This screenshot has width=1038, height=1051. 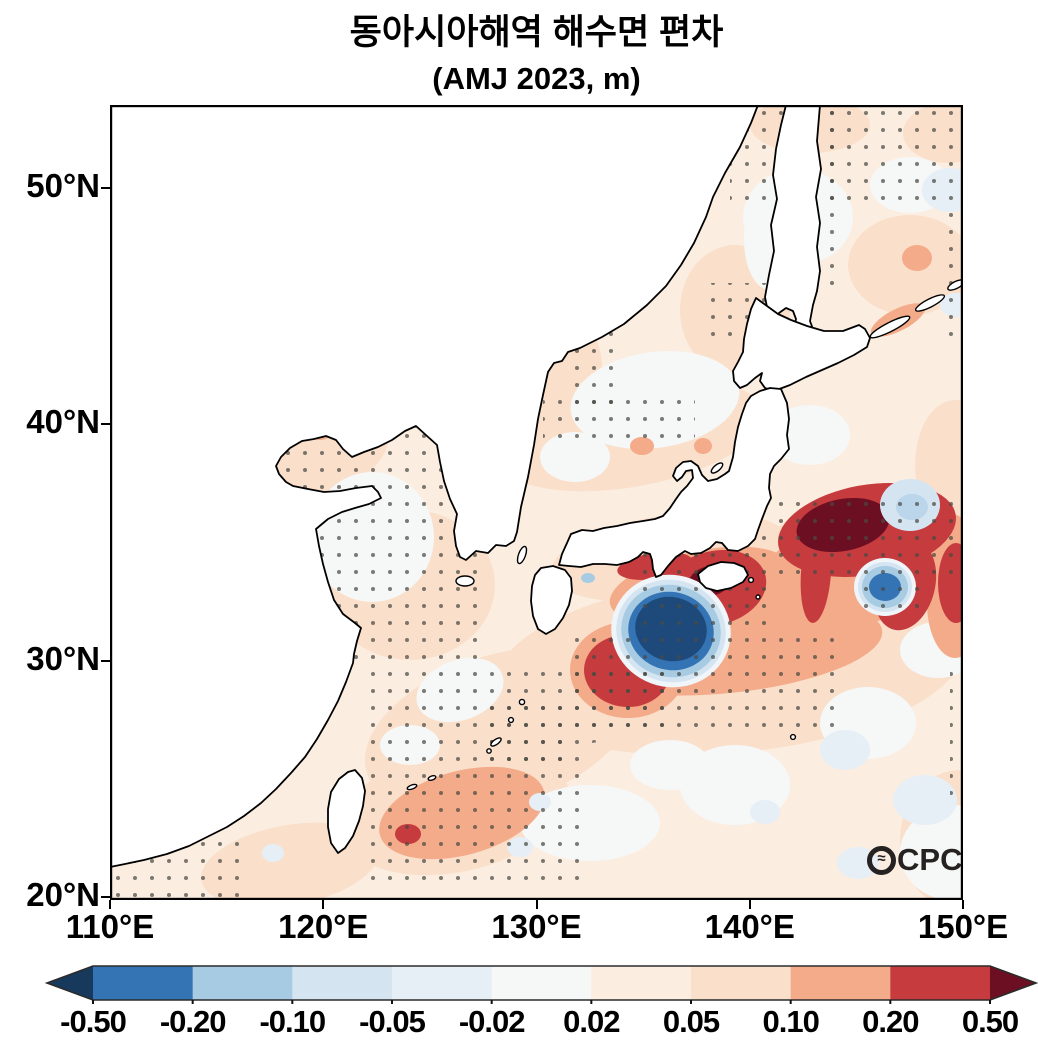 I want to click on colorbar-tick-label: -0.50, so click(x=93, y=1021).